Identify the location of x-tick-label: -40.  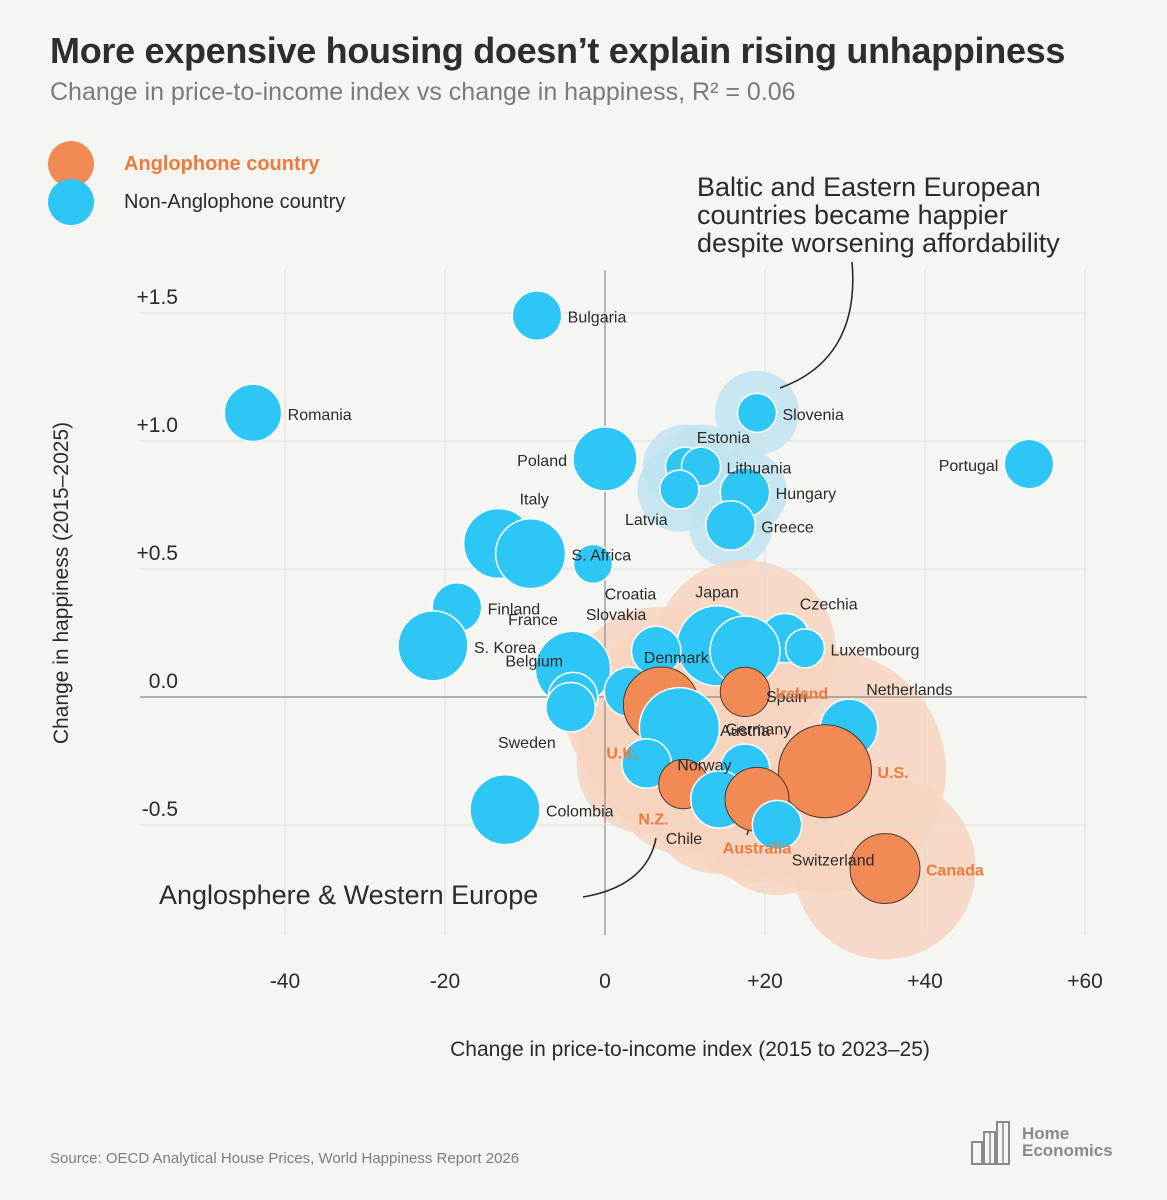
(285, 981).